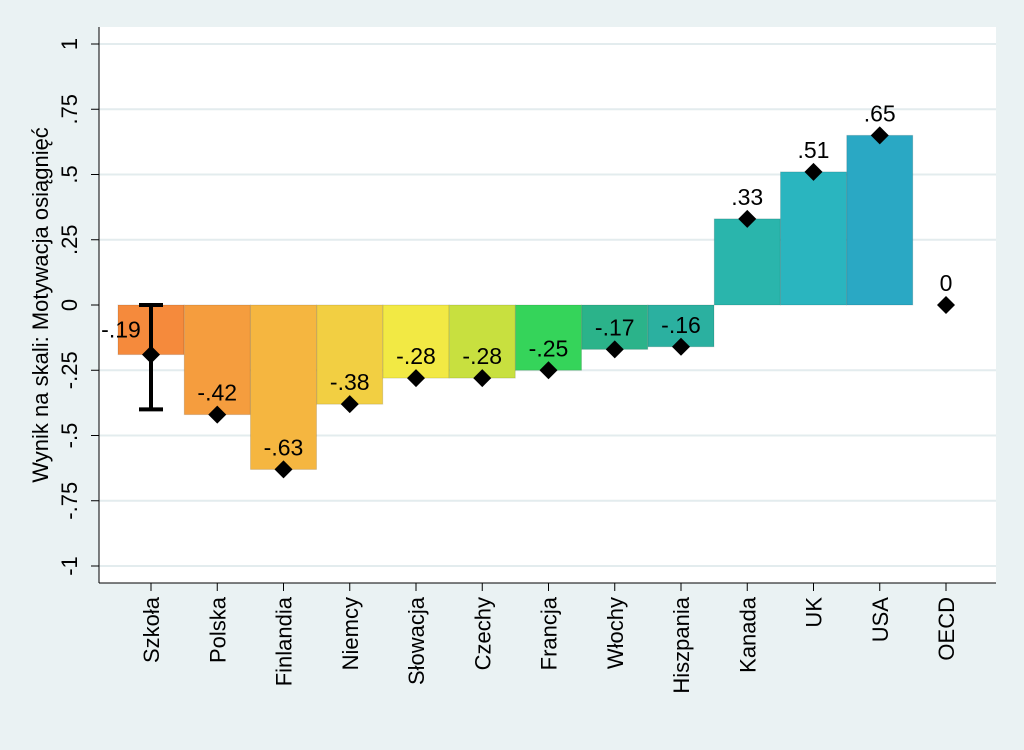 The width and height of the screenshot is (1024, 750). I want to click on y-tick-label: 1, so click(69, 44).